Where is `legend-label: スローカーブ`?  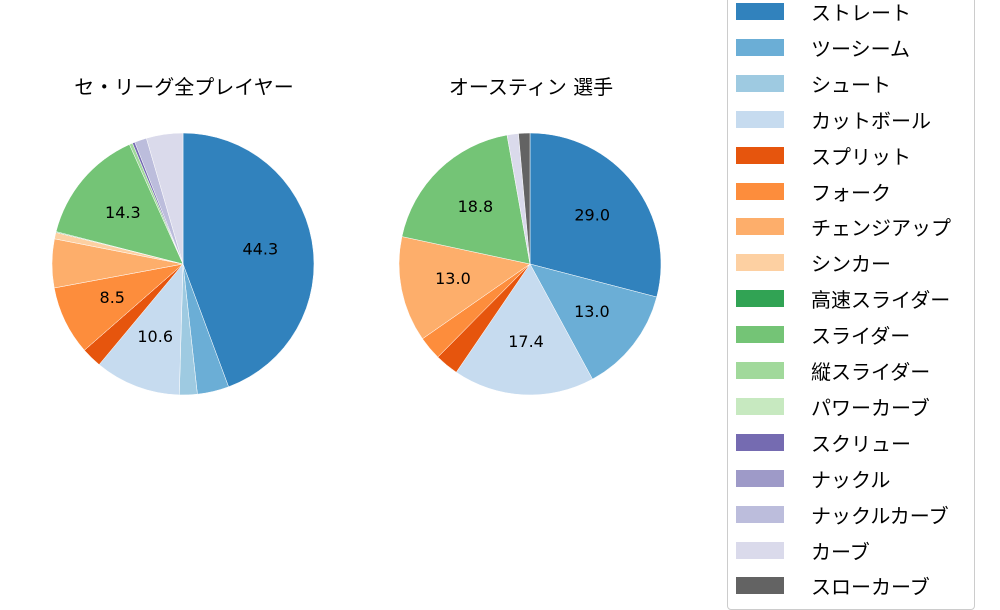
legend-label: スローカーブ is located at coordinates (870, 587).